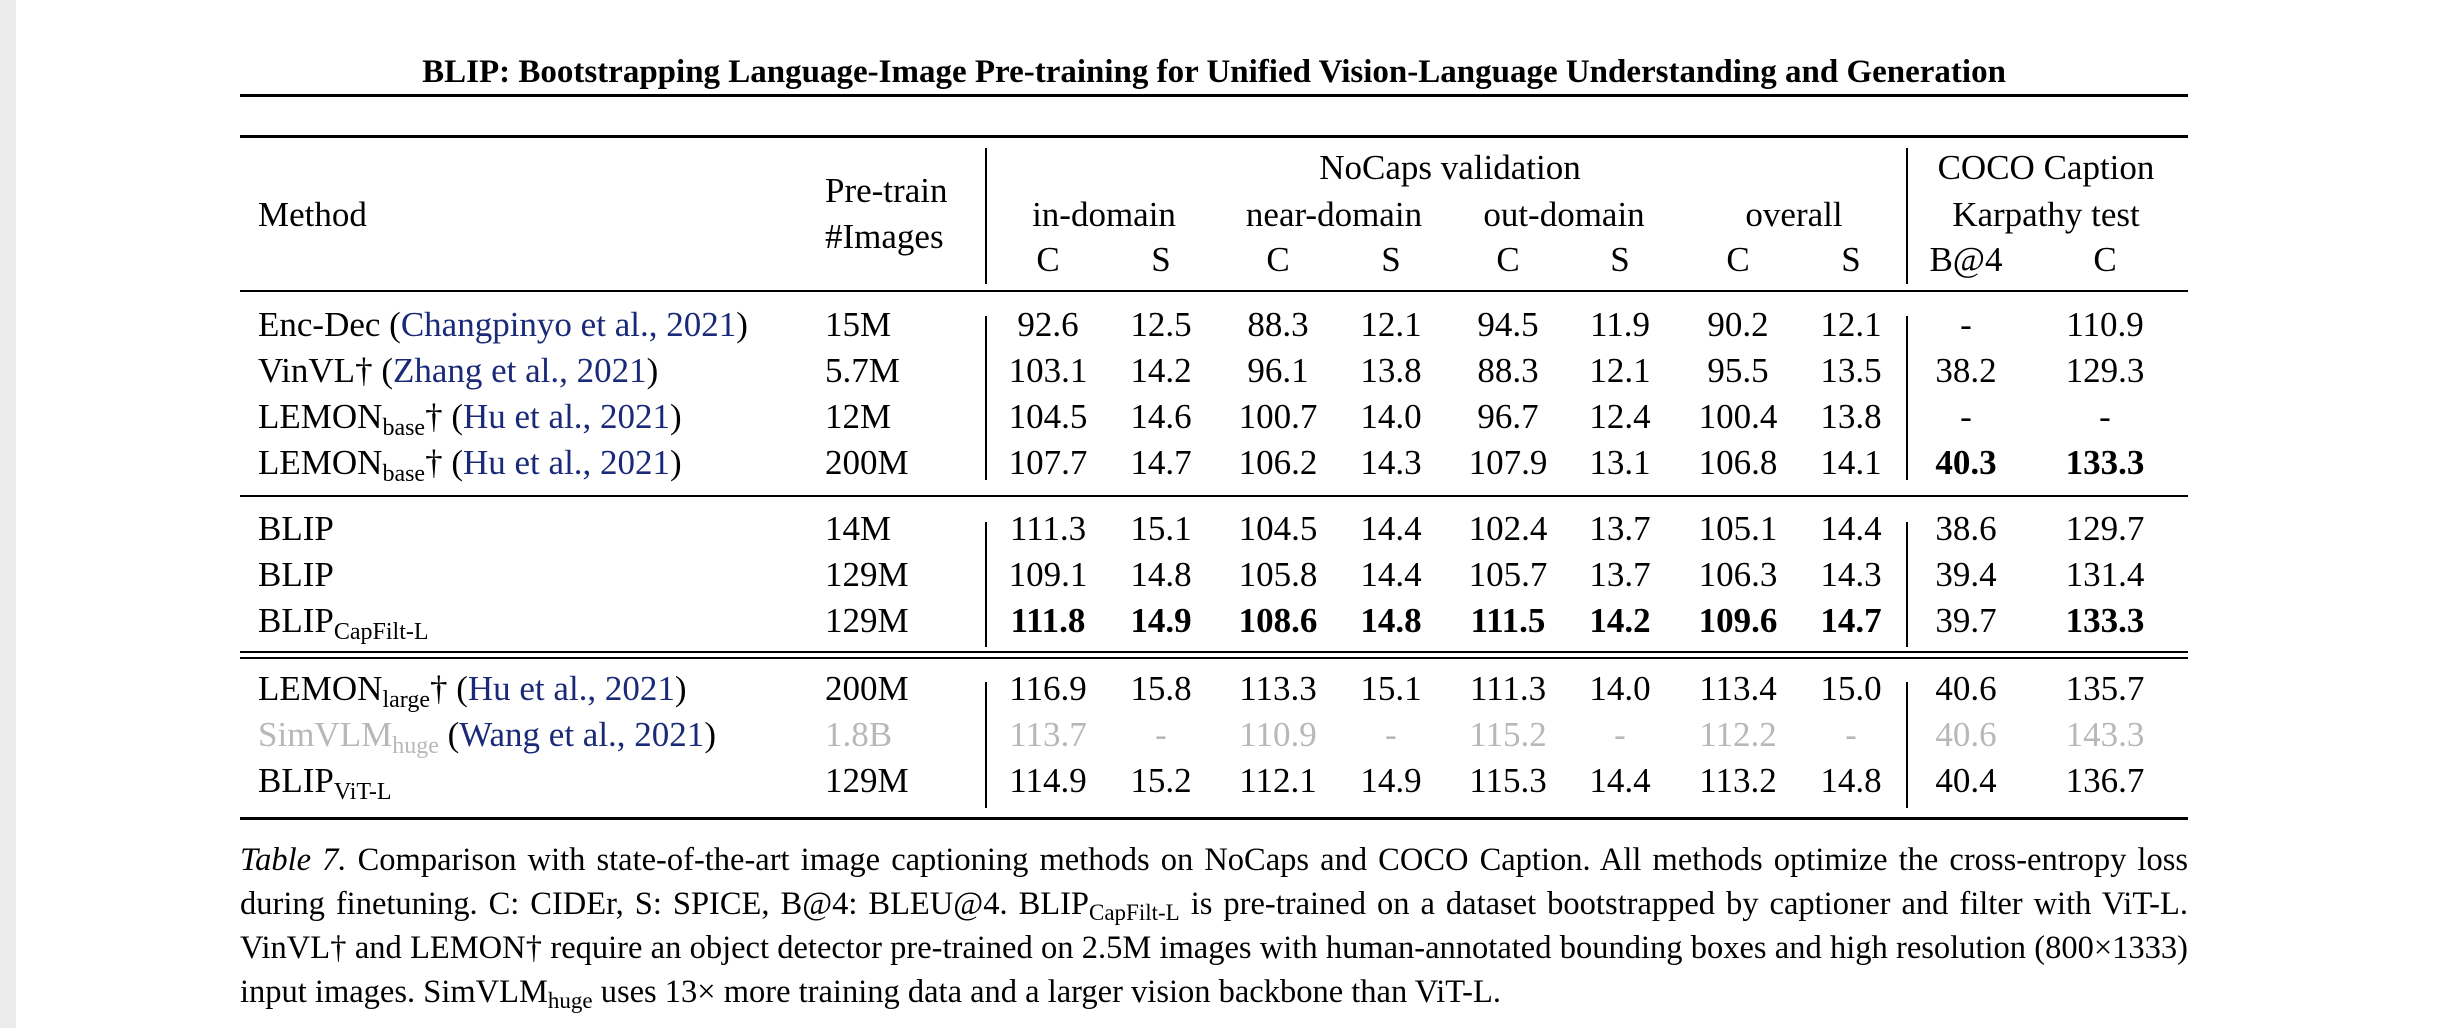 The image size is (2442, 1028). I want to click on header-group-3: overall, so click(1794, 214).